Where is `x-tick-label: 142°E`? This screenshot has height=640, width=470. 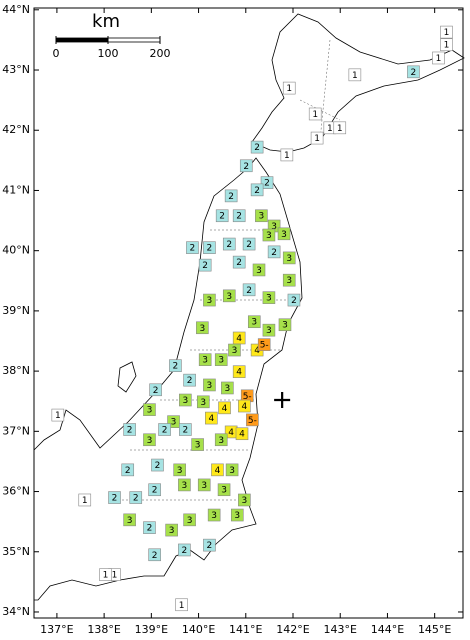 x-tick-label: 142°E is located at coordinates (292, 629).